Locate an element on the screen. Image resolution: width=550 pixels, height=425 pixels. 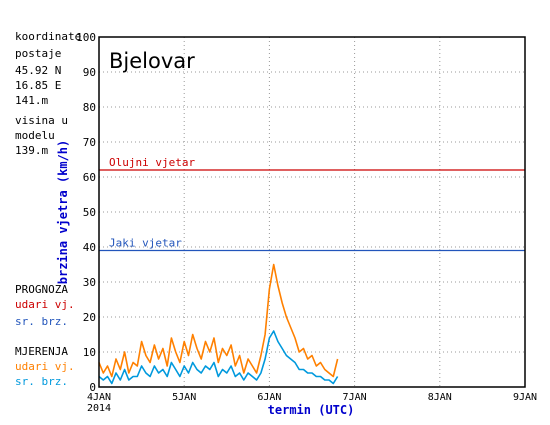
legend-measured-mean: sr. brz. is located at coordinates (41, 381).